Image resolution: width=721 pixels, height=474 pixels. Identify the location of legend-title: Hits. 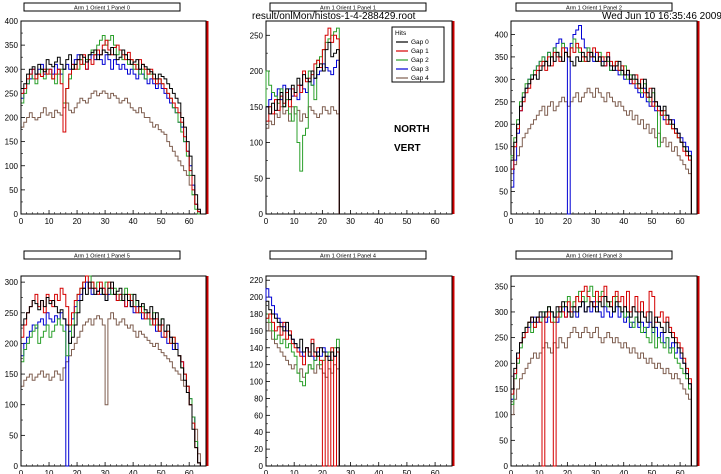
(401, 33).